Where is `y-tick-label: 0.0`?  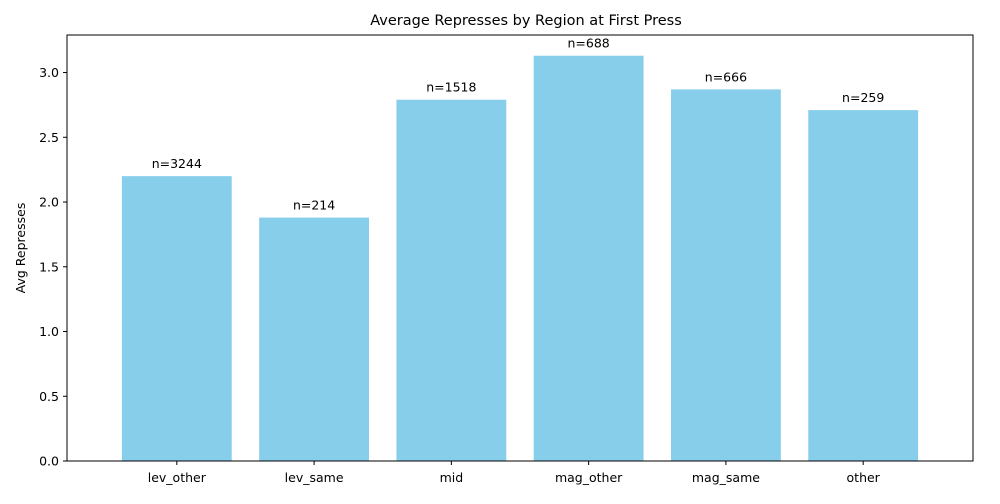
y-tick-label: 0.0 is located at coordinates (49, 461).